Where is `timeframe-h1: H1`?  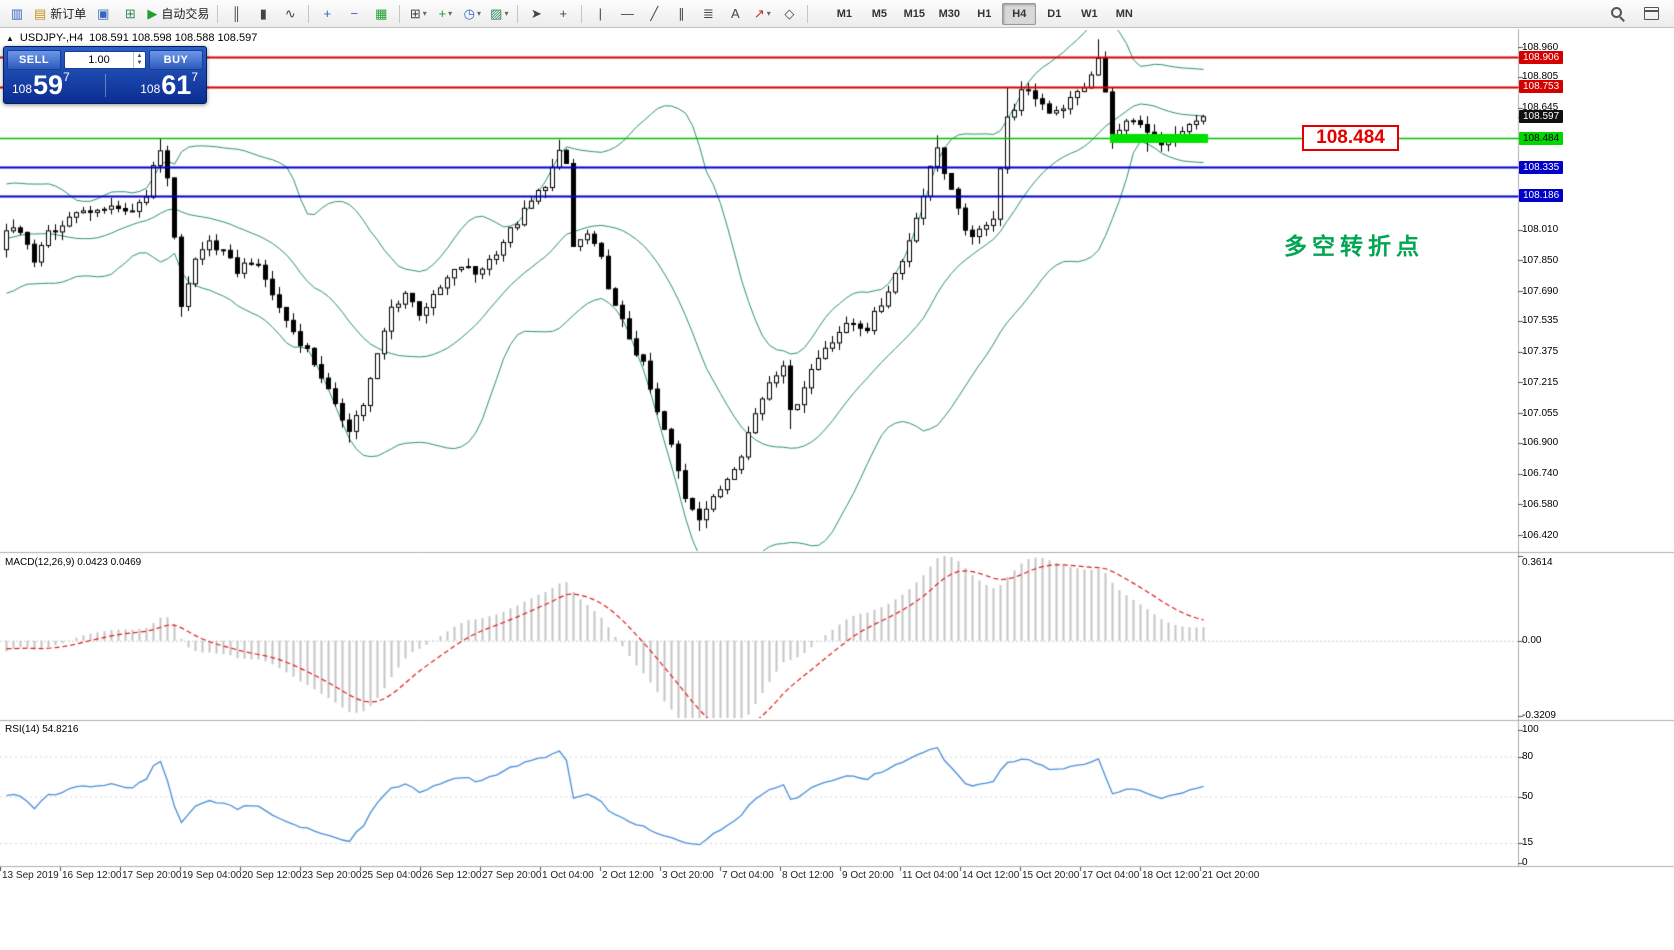
timeframe-h1: H1 is located at coordinates (984, 13).